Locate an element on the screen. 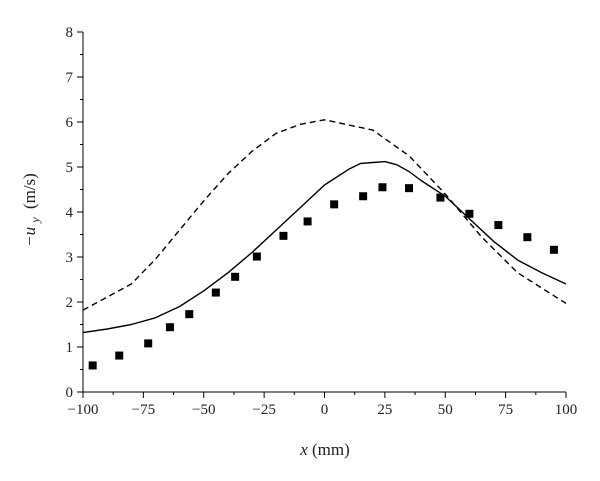  y-tick-label: 3 is located at coordinates (70, 258).